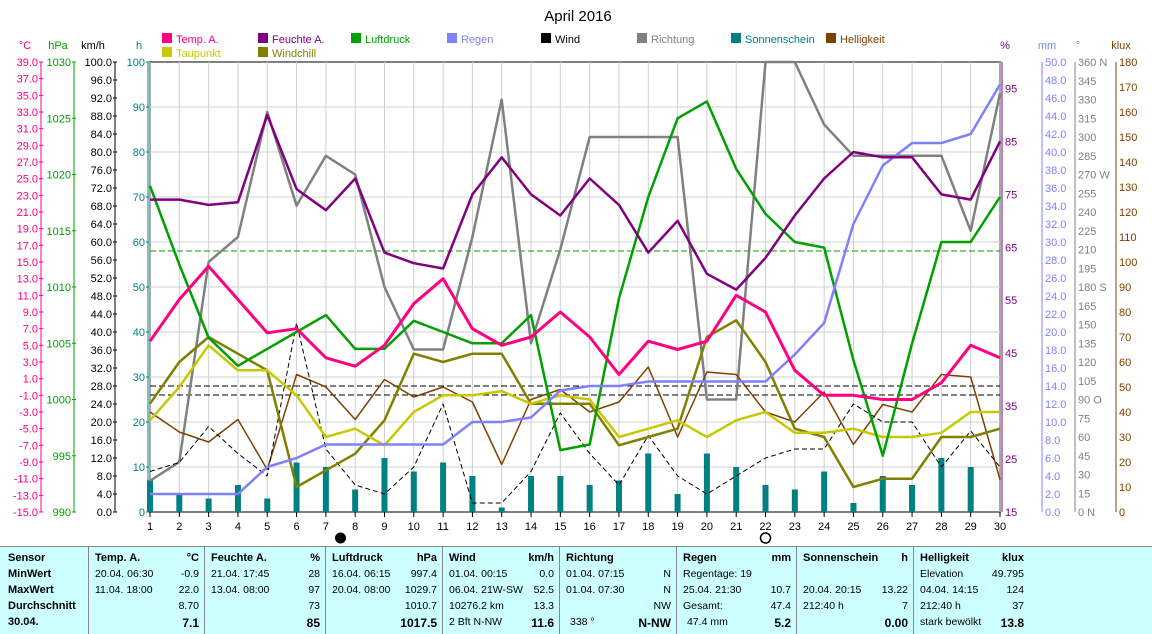 The image size is (1152, 634). I want to click on sun-tick: 20, so click(139, 423).